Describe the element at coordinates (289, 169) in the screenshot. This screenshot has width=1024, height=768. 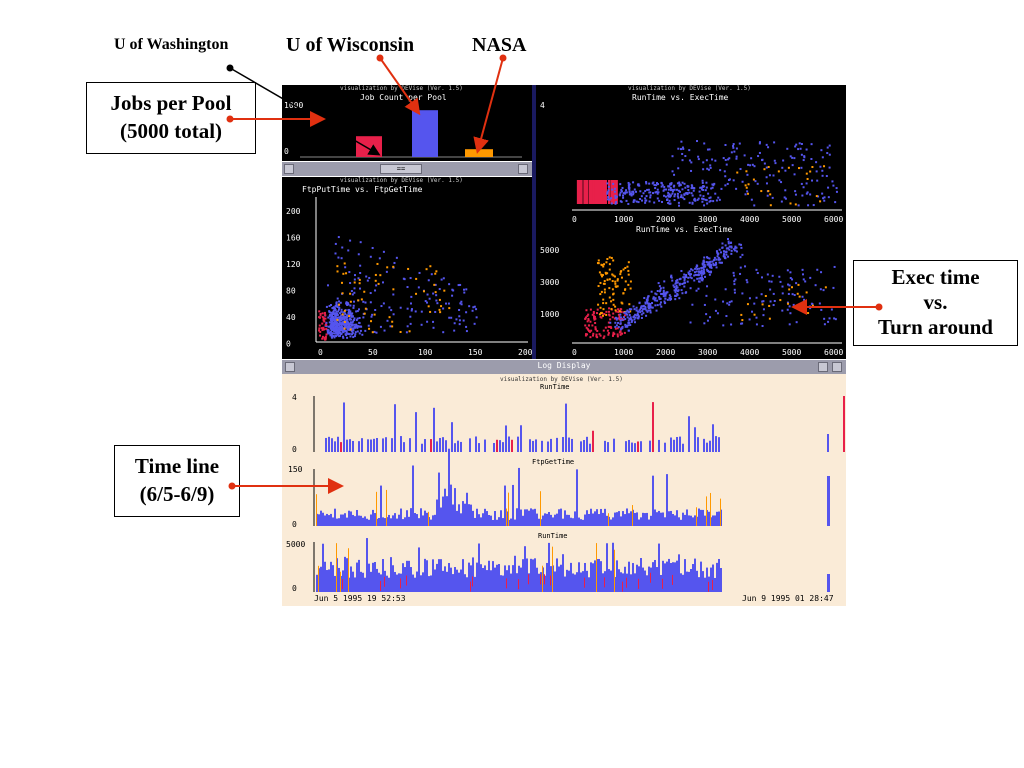
I see `scroll-left-button` at that location.